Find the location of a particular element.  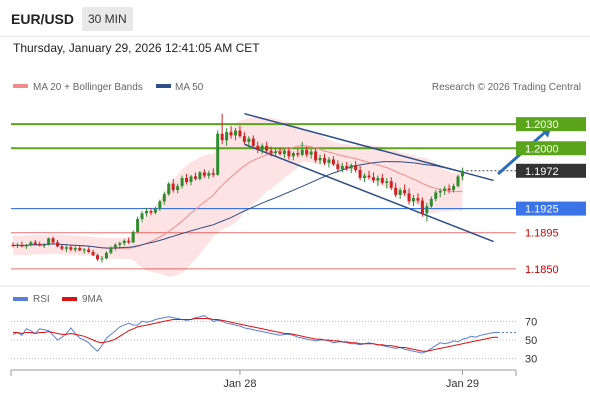

ma20-legend-swatch is located at coordinates (20, 86).